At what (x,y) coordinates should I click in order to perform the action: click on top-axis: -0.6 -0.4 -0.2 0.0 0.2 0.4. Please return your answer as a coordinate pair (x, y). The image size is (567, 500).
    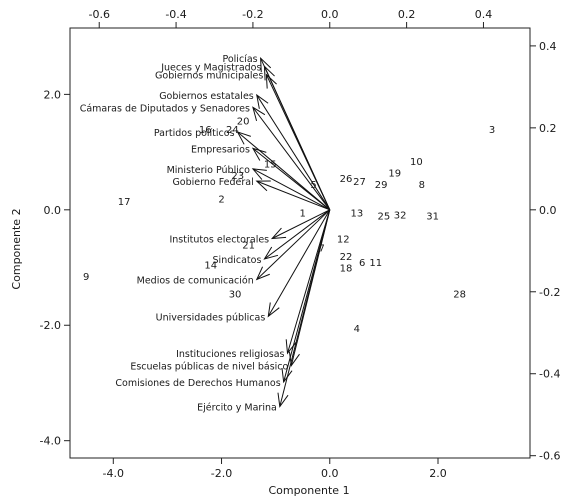
    Looking at the image, I should click on (290, 18).